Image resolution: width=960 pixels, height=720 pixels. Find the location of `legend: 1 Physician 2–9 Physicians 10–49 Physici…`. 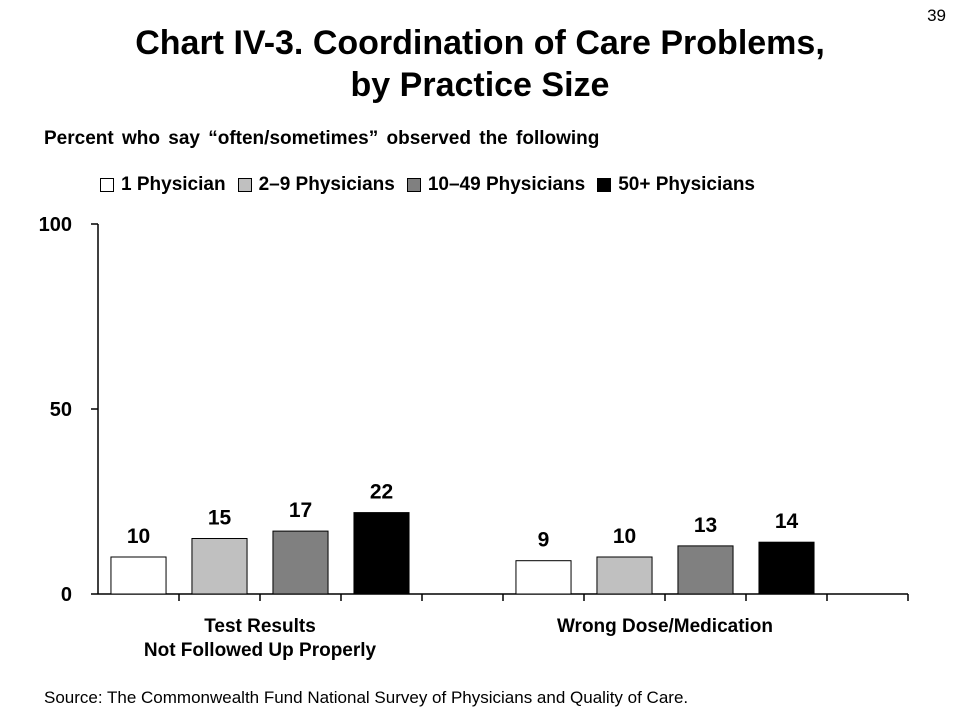

legend: 1 Physician 2–9 Physicians 10–49 Physici… is located at coordinates (433, 185).